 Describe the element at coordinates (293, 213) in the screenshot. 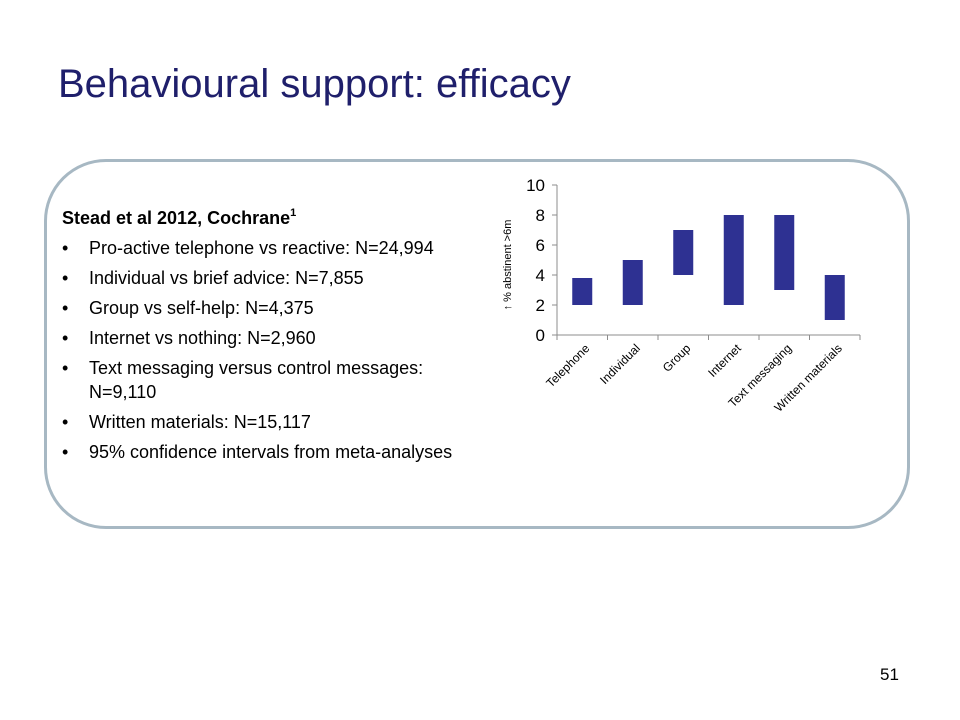

I see `citation-superscript: 1` at that location.